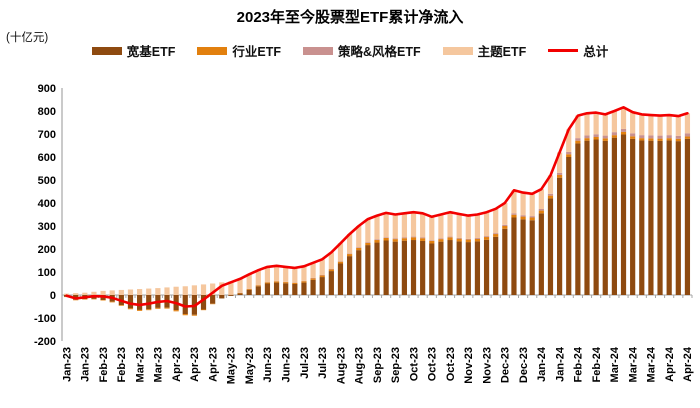  What do you see at coordinates (47, 227) in the screenshot?
I see `svg-text: 300` at bounding box center [47, 227].